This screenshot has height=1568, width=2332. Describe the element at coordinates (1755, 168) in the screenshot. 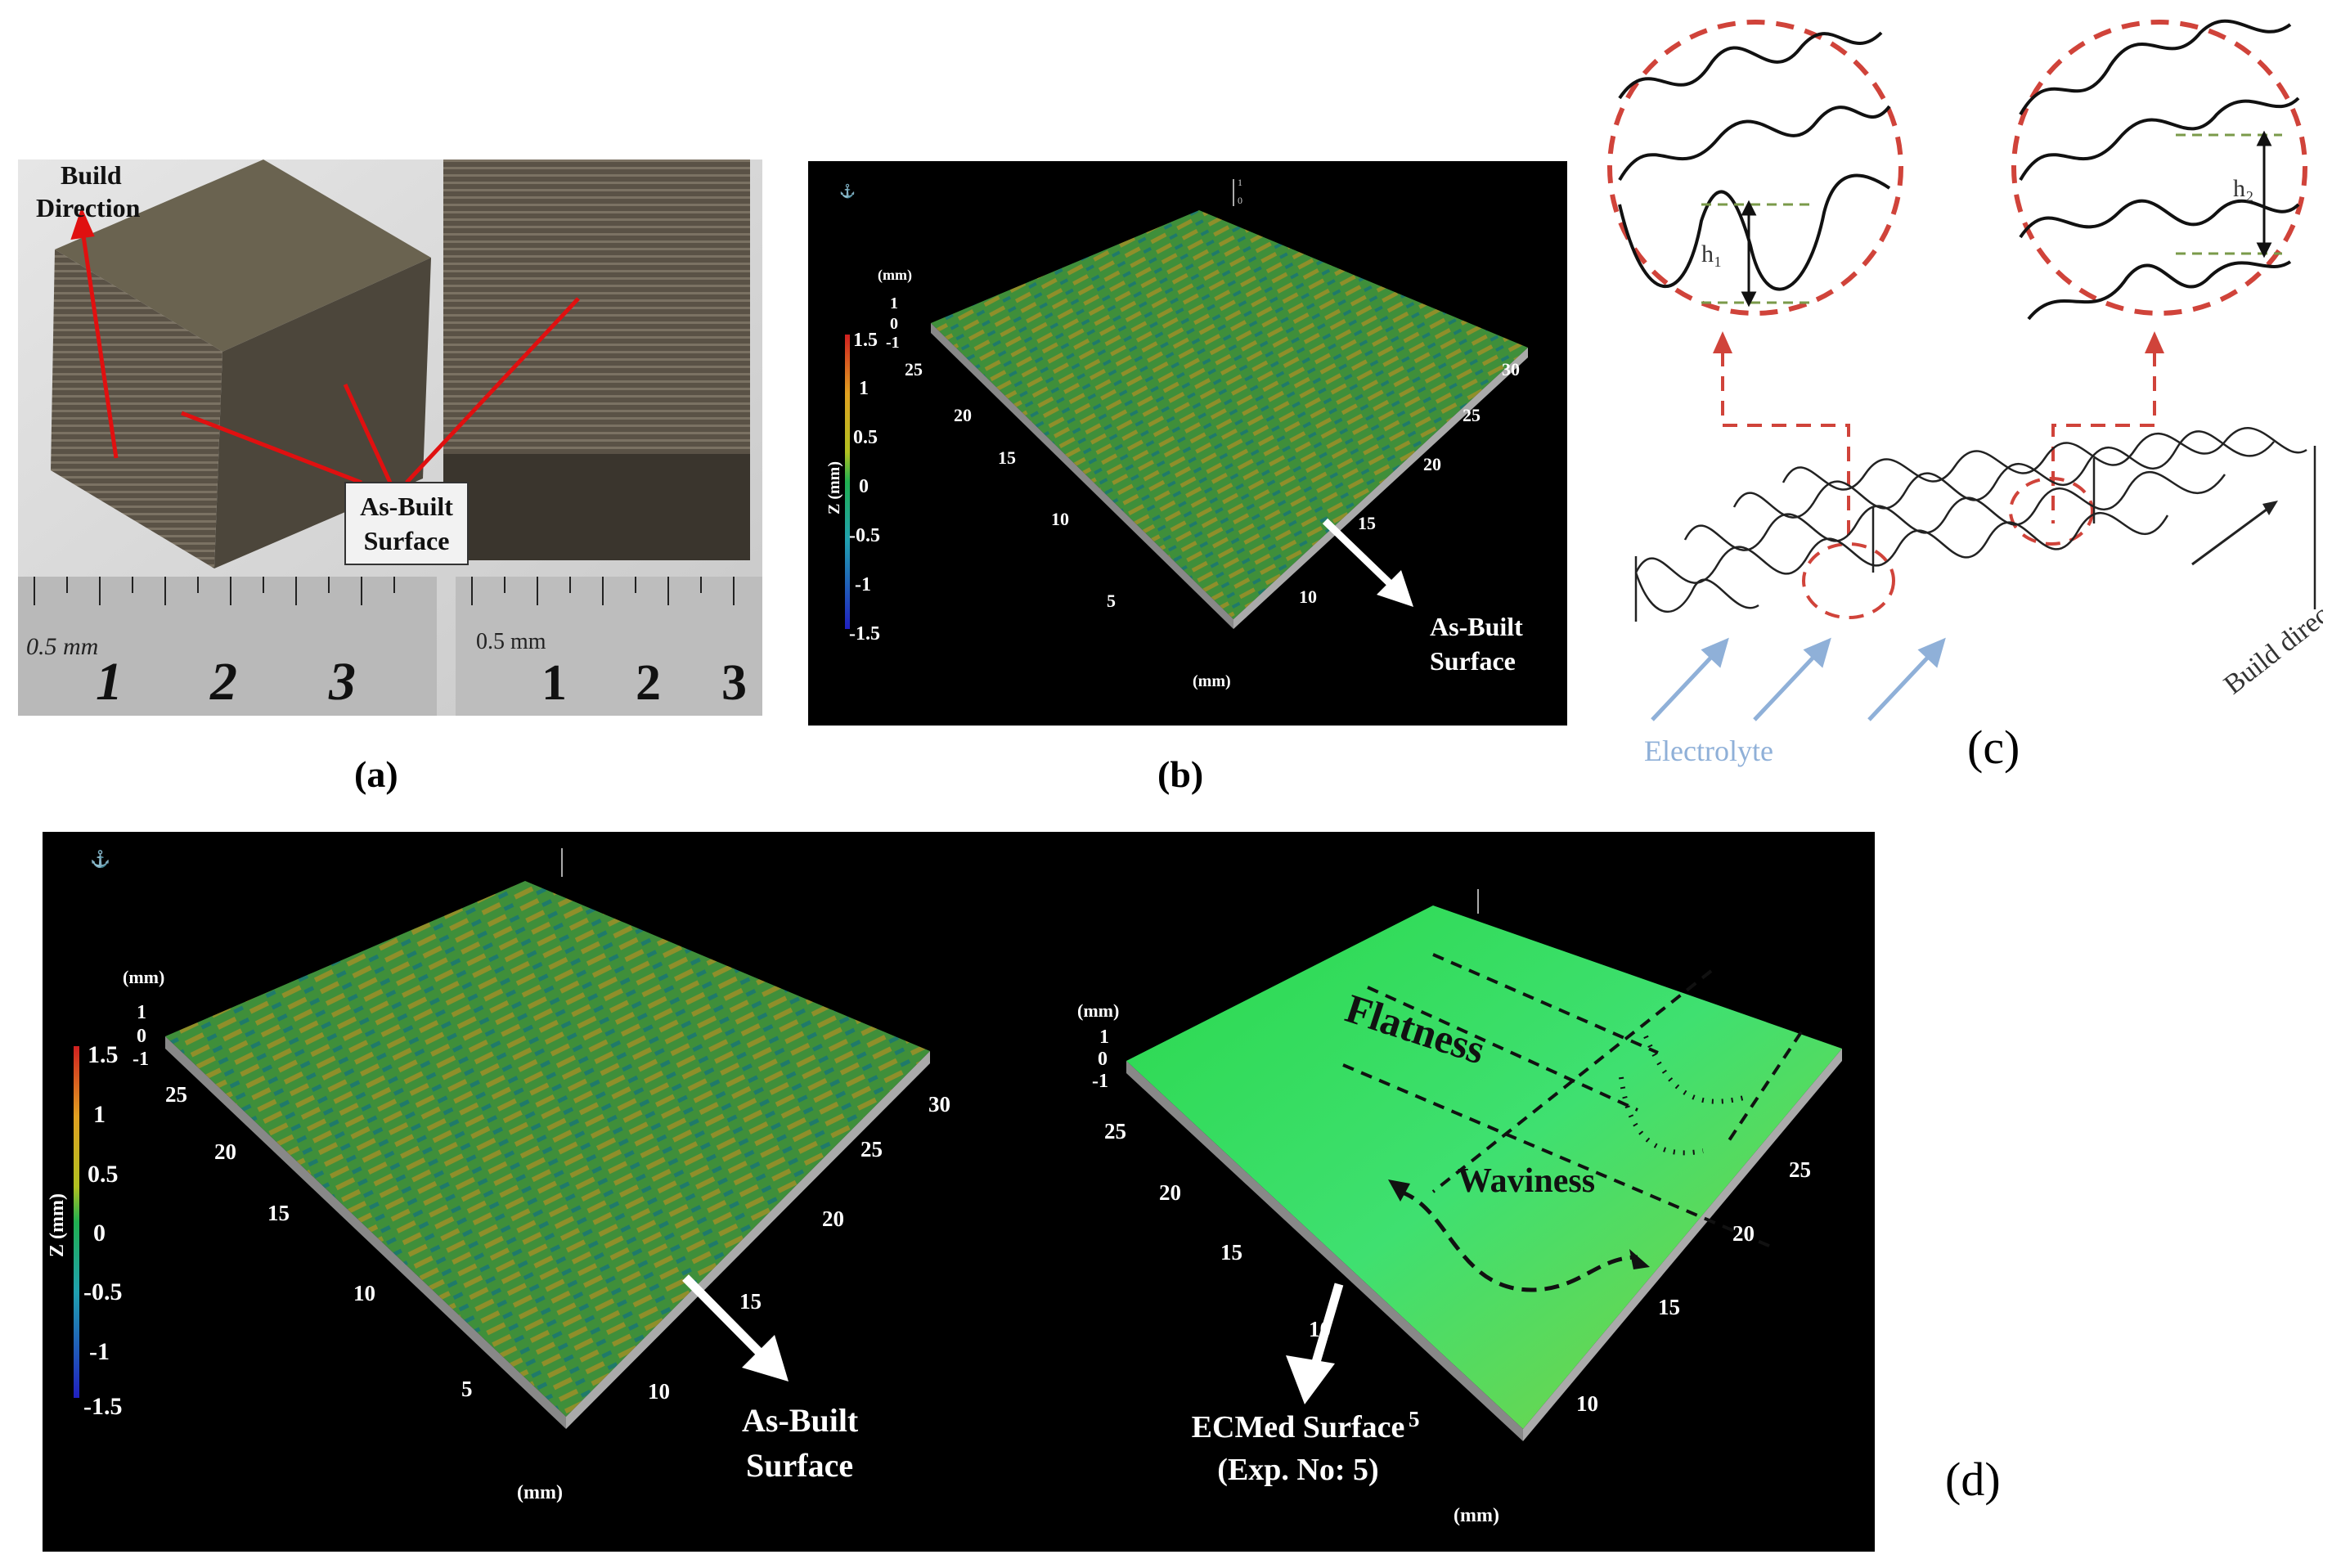

I see `magnifier-left` at that location.